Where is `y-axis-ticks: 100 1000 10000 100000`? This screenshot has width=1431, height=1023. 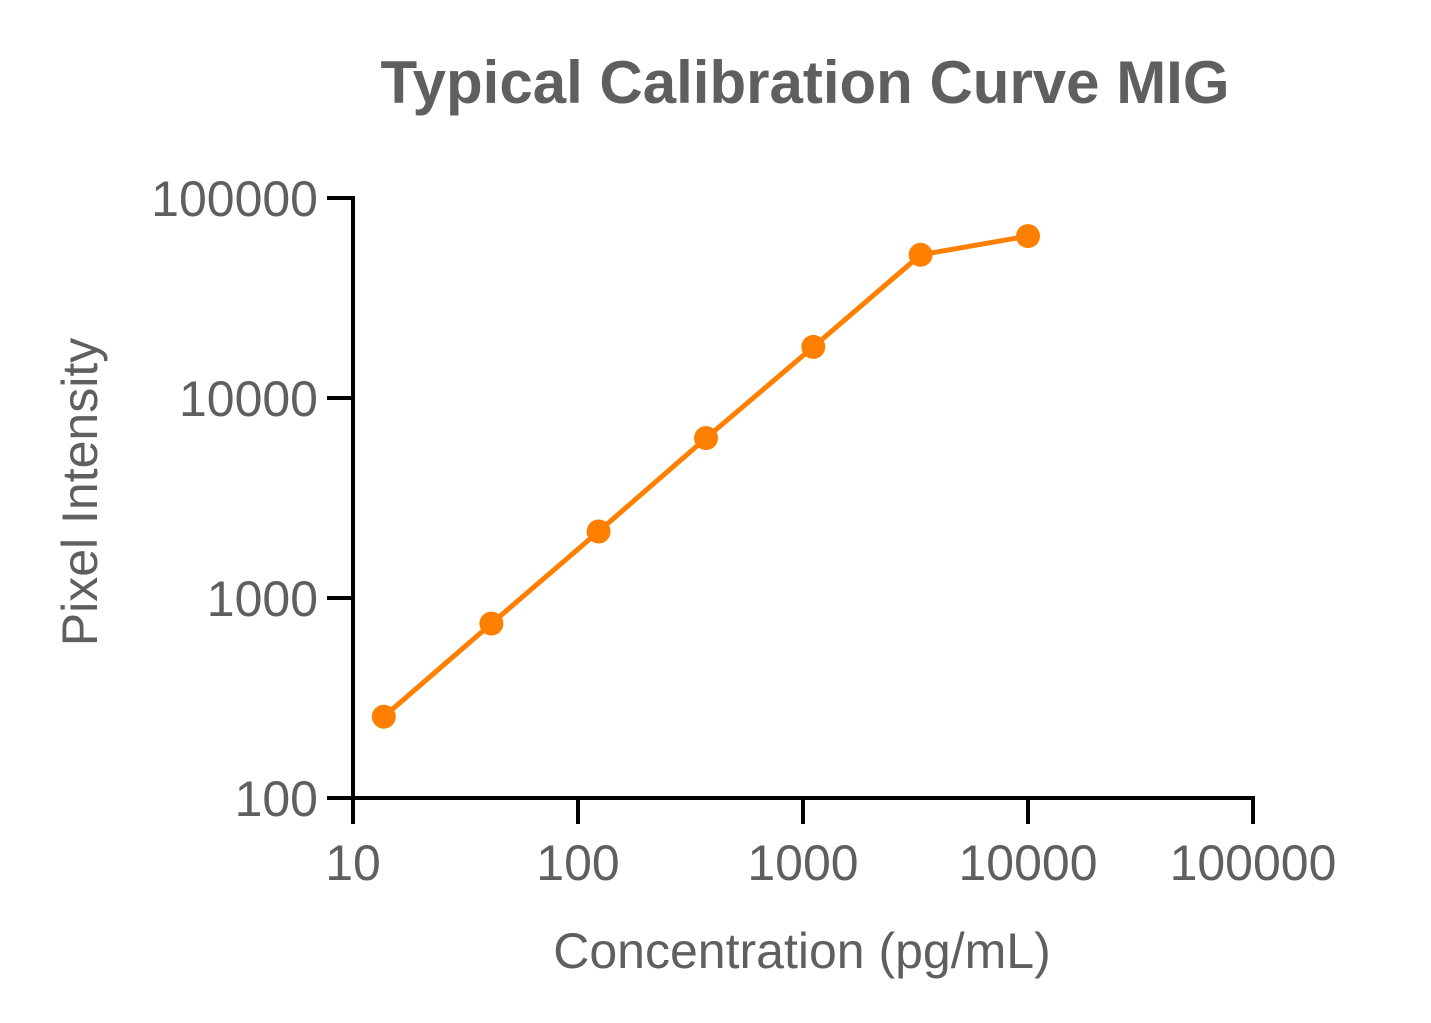 y-axis-ticks: 100 1000 10000 100000 is located at coordinates (252, 499).